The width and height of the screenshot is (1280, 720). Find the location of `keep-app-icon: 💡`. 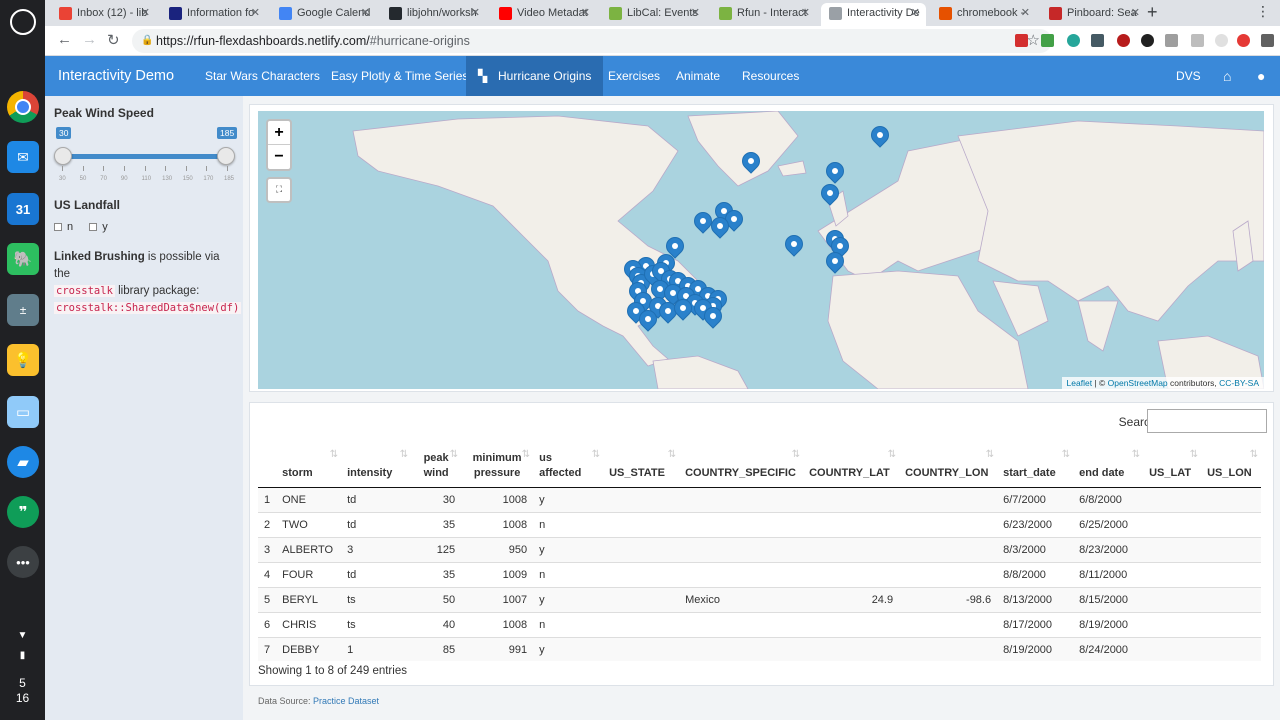

keep-app-icon: 💡 is located at coordinates (23, 360).